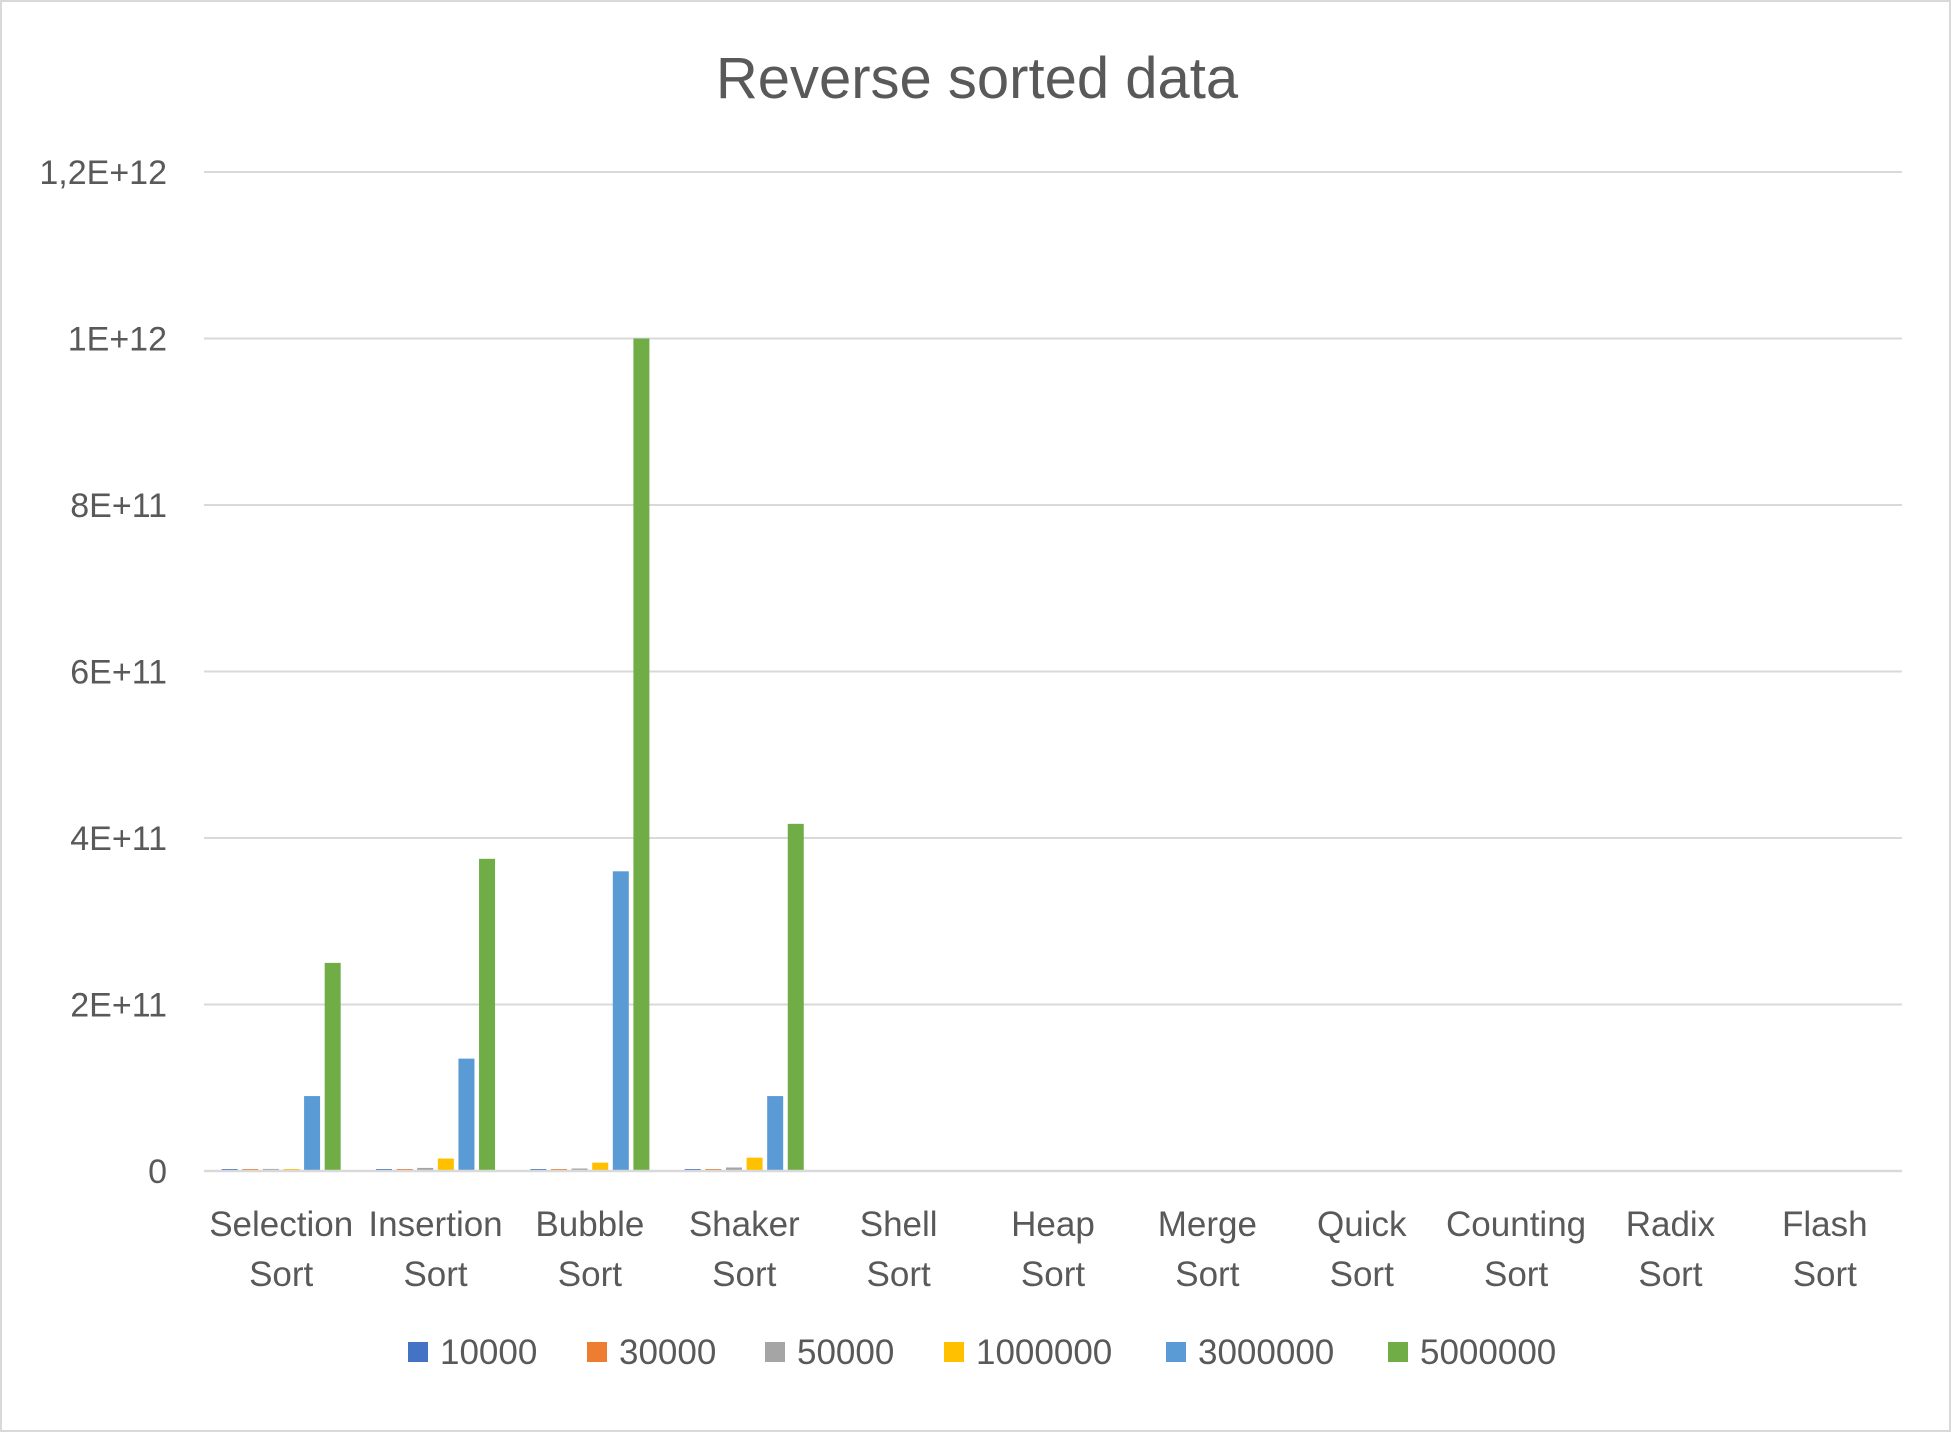 The image size is (1951, 1434). What do you see at coordinates (1516, 1249) in the screenshot?
I see `x-tick-label: Counting Sort` at bounding box center [1516, 1249].